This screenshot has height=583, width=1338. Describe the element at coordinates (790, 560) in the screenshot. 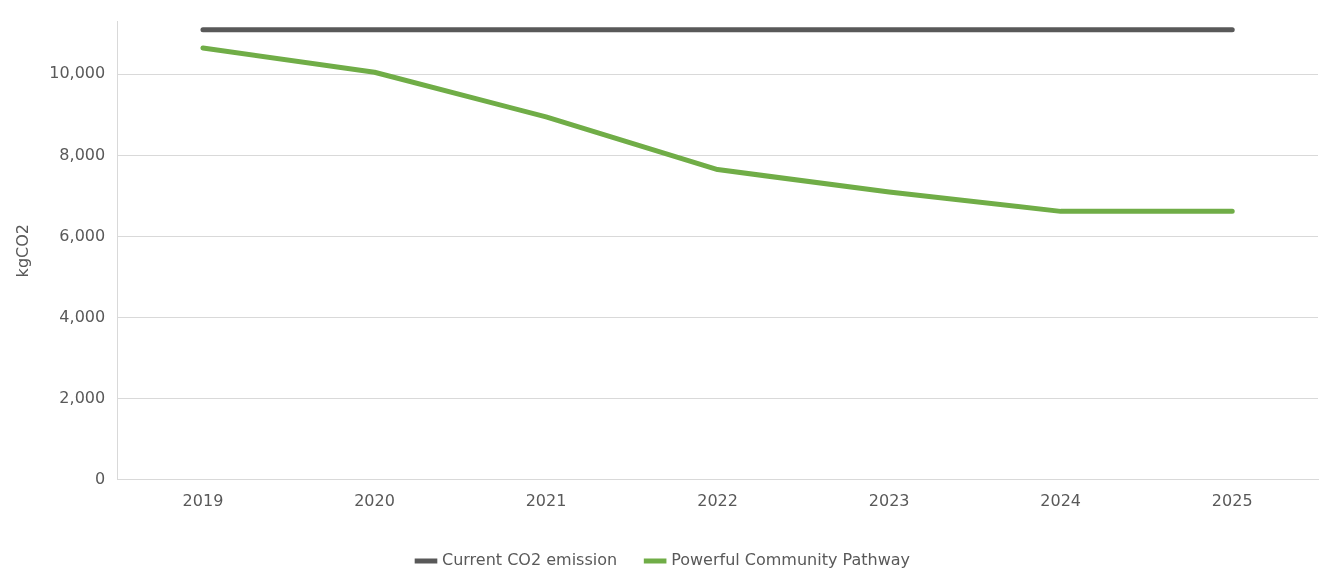

I see `legend-label: Powerful Community Pathway` at that location.